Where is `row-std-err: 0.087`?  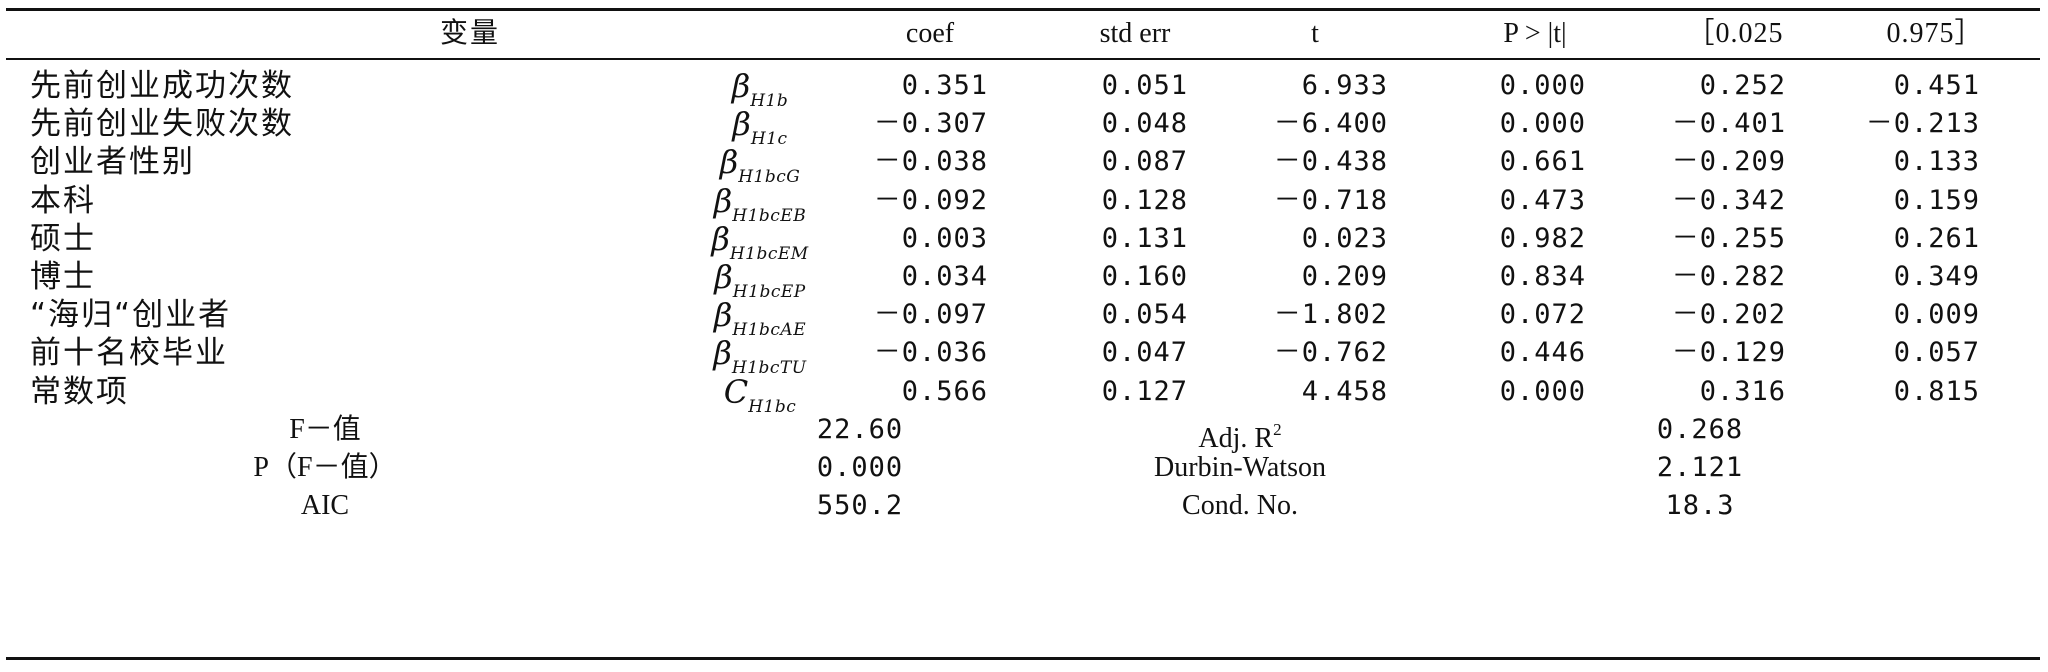
row-std-err: 0.087 is located at coordinates (1144, 162).